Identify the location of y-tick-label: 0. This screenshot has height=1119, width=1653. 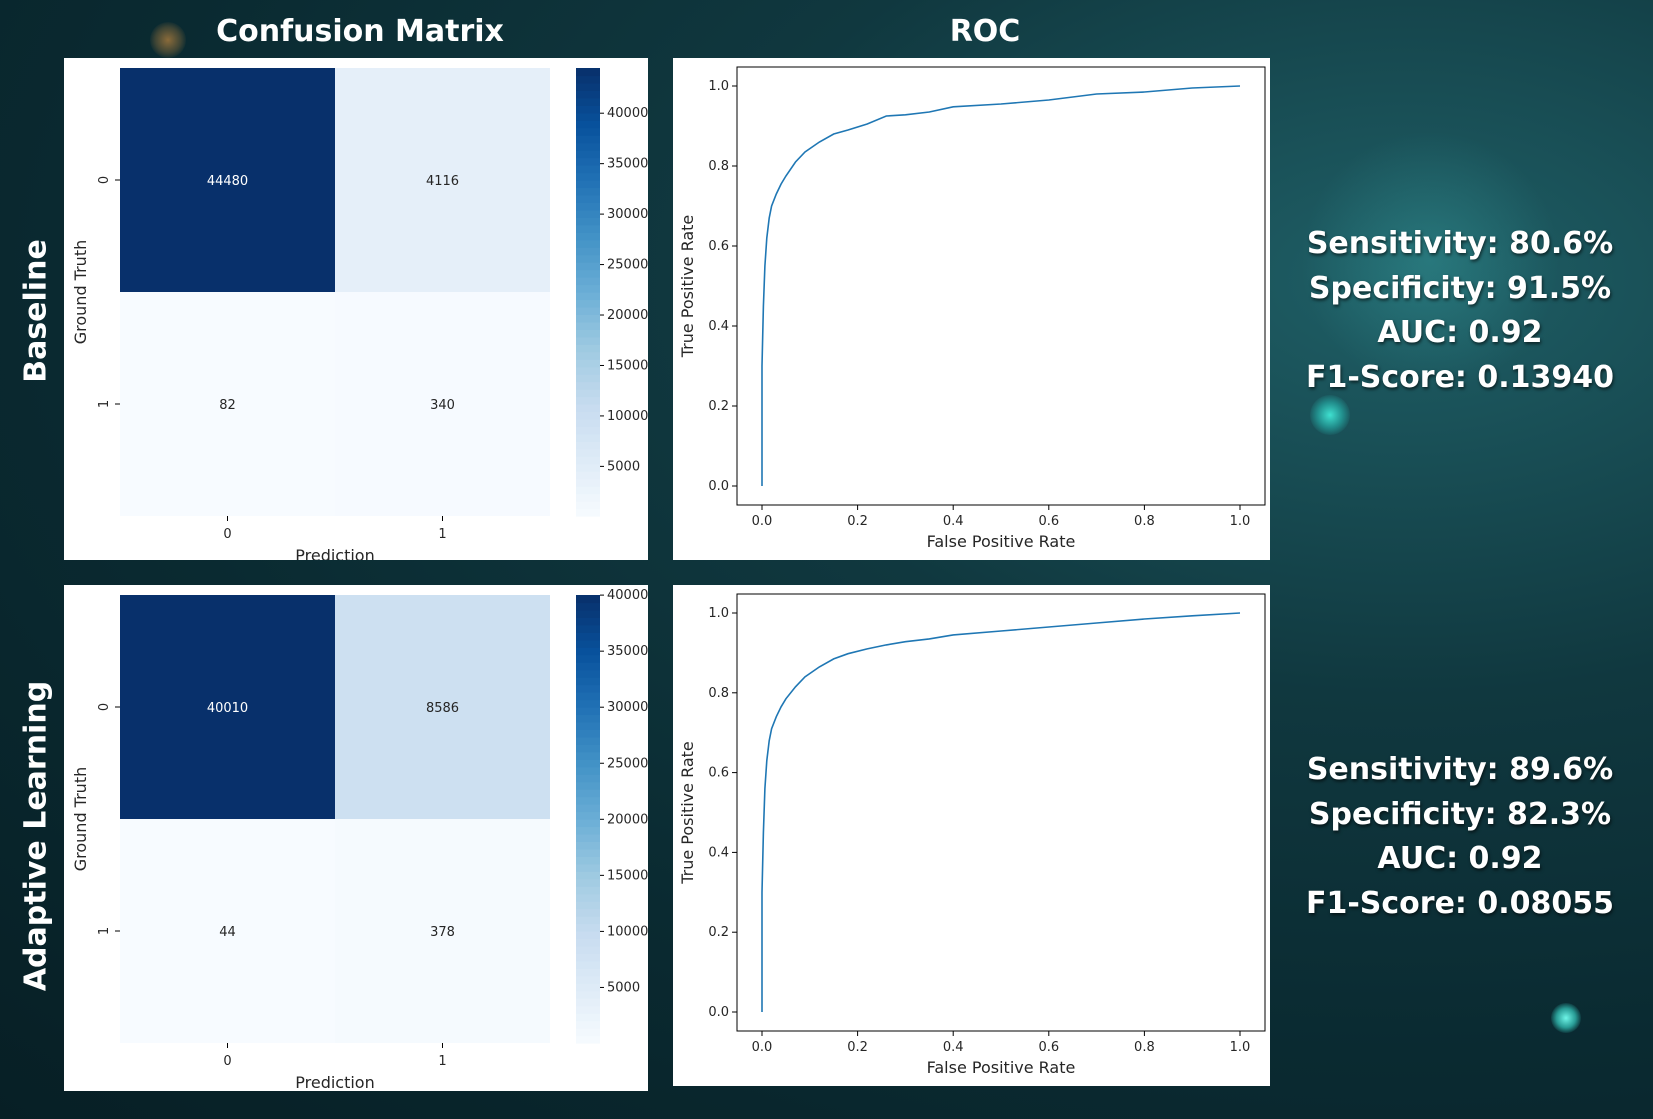
(104, 707).